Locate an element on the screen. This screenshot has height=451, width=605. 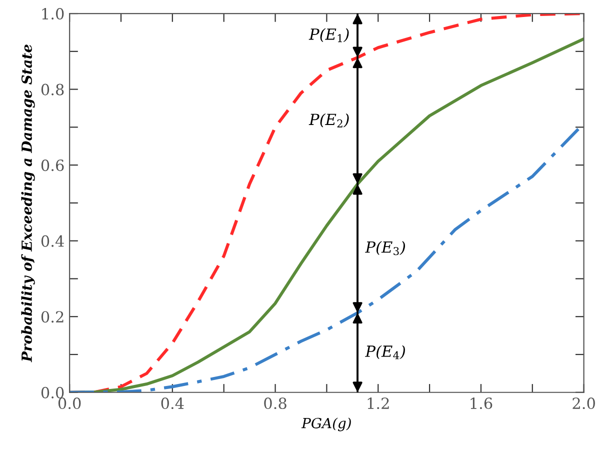
y-tick-label: 0.0 is located at coordinates (52, 392).